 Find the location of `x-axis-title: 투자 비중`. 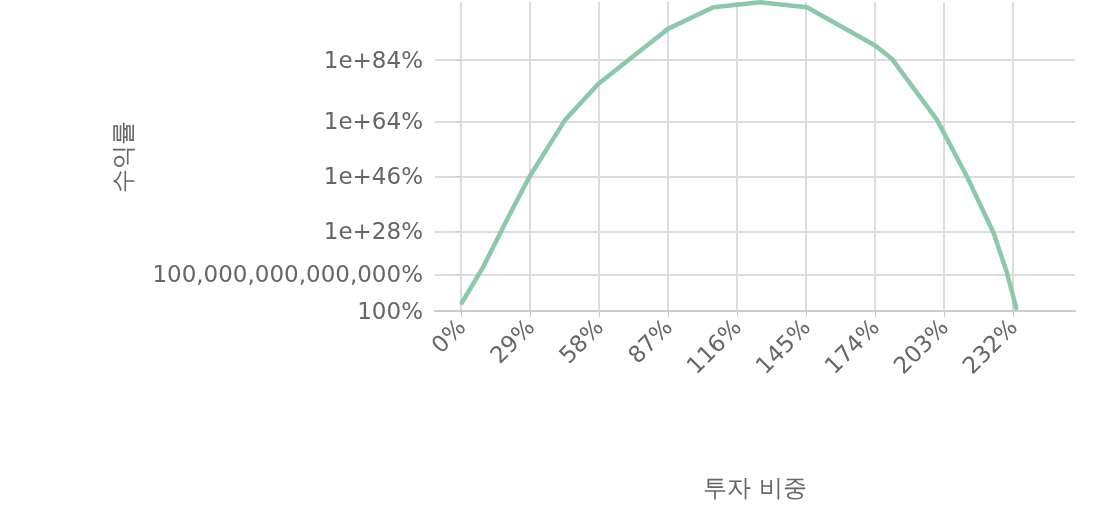

x-axis-title: 투자 비중 is located at coordinates (755, 488).